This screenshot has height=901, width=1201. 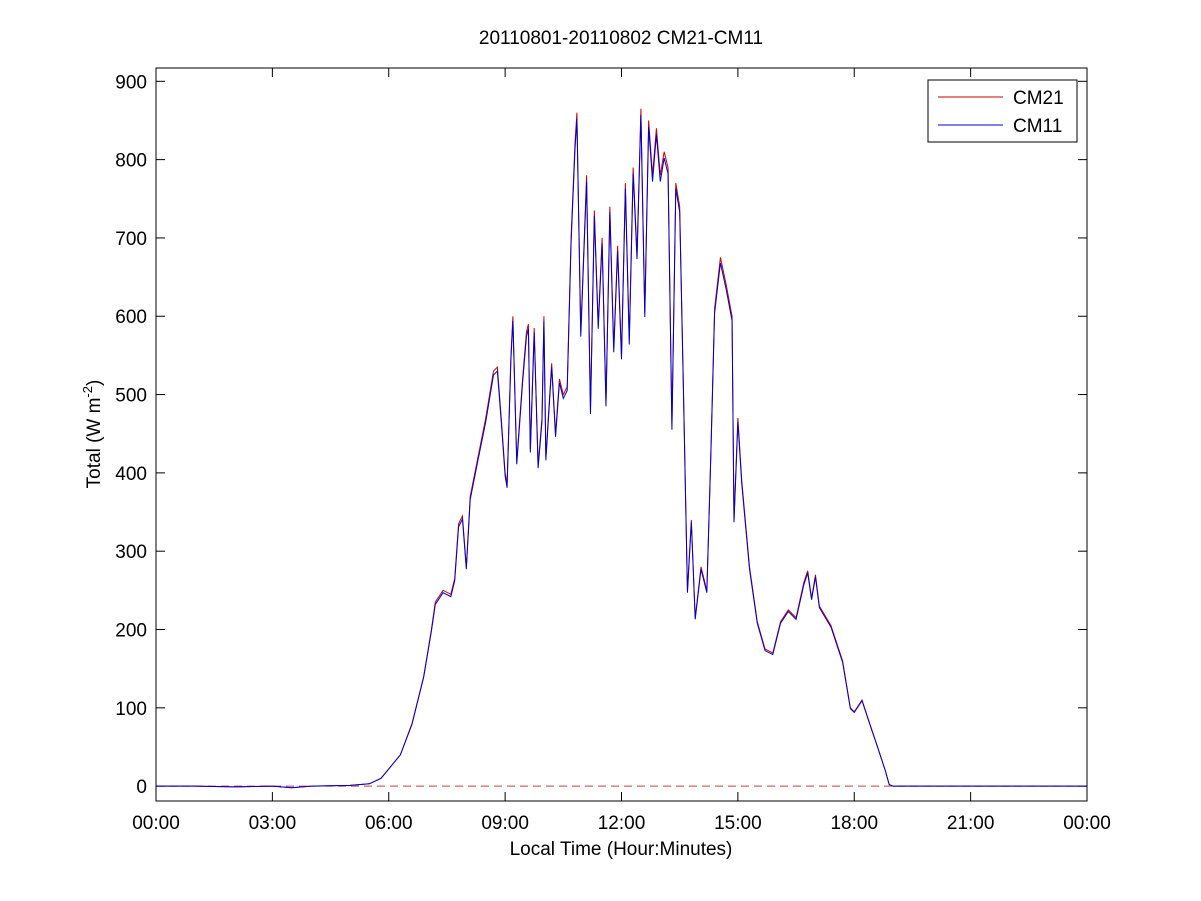 What do you see at coordinates (131, 82) in the screenshot?
I see `y-tick-label: 900` at bounding box center [131, 82].